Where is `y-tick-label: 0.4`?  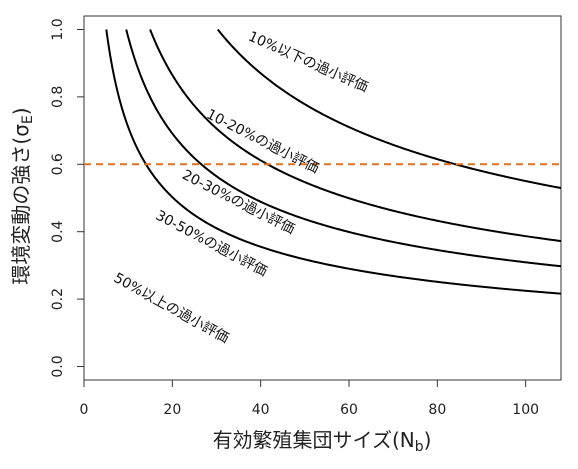
y-tick-label: 0.4 is located at coordinates (58, 231).